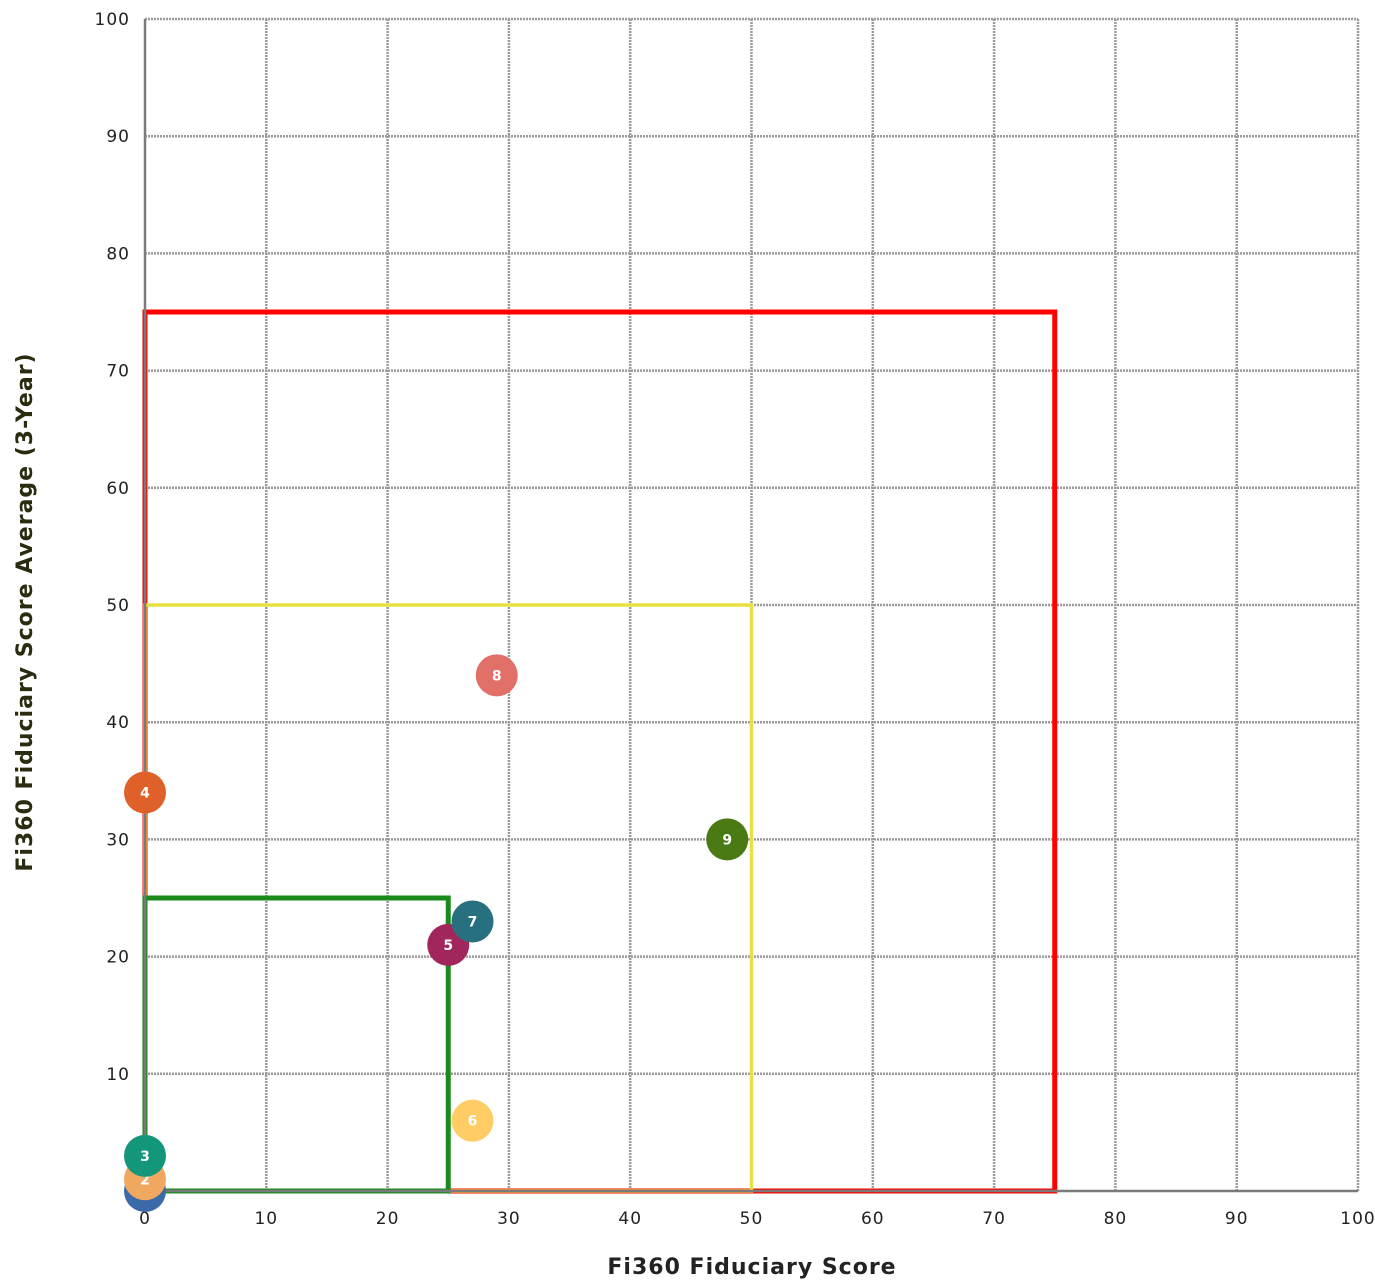 This screenshot has width=1375, height=1280. What do you see at coordinates (118, 137) in the screenshot?
I see `y-tick-label: 90` at bounding box center [118, 137].